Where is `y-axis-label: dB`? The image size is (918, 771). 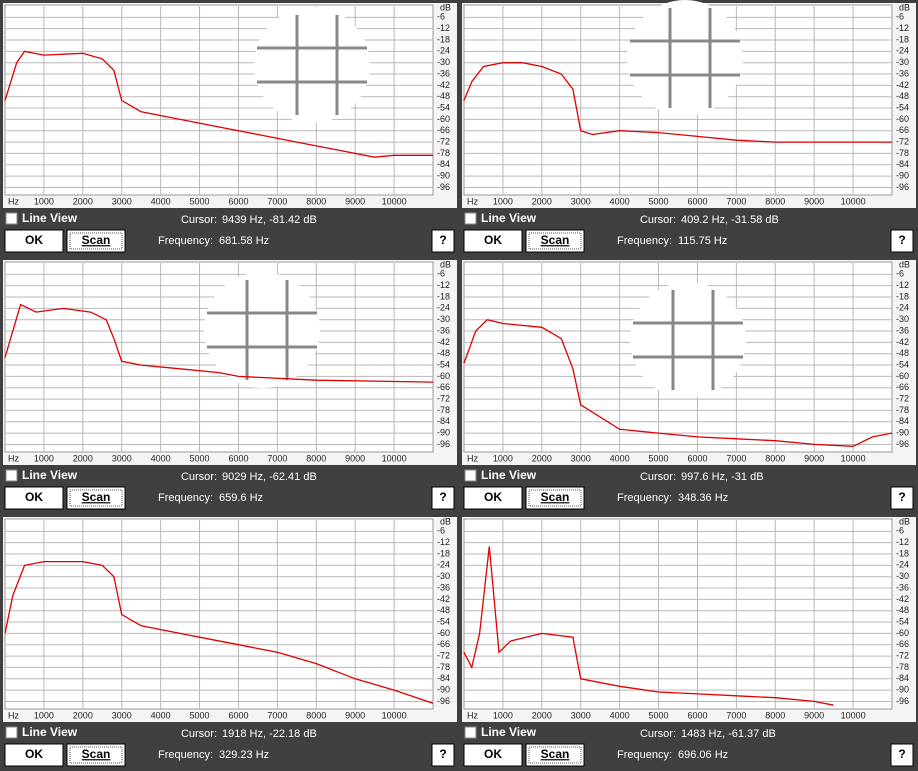
y-axis-label: dB is located at coordinates (904, 7).